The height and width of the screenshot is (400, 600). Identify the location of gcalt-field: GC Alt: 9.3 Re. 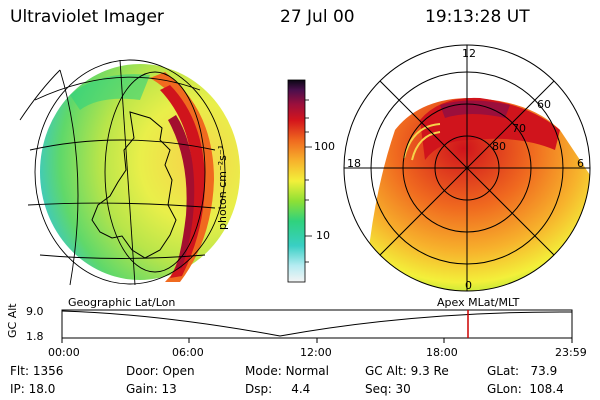
(407, 371).